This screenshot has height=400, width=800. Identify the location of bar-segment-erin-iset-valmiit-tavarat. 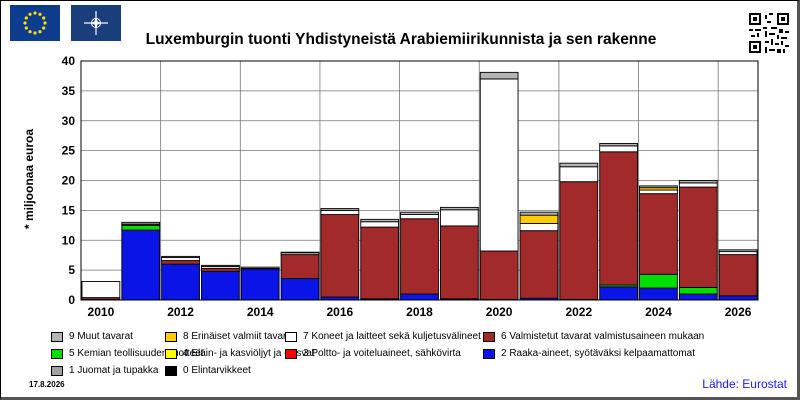
(539, 219).